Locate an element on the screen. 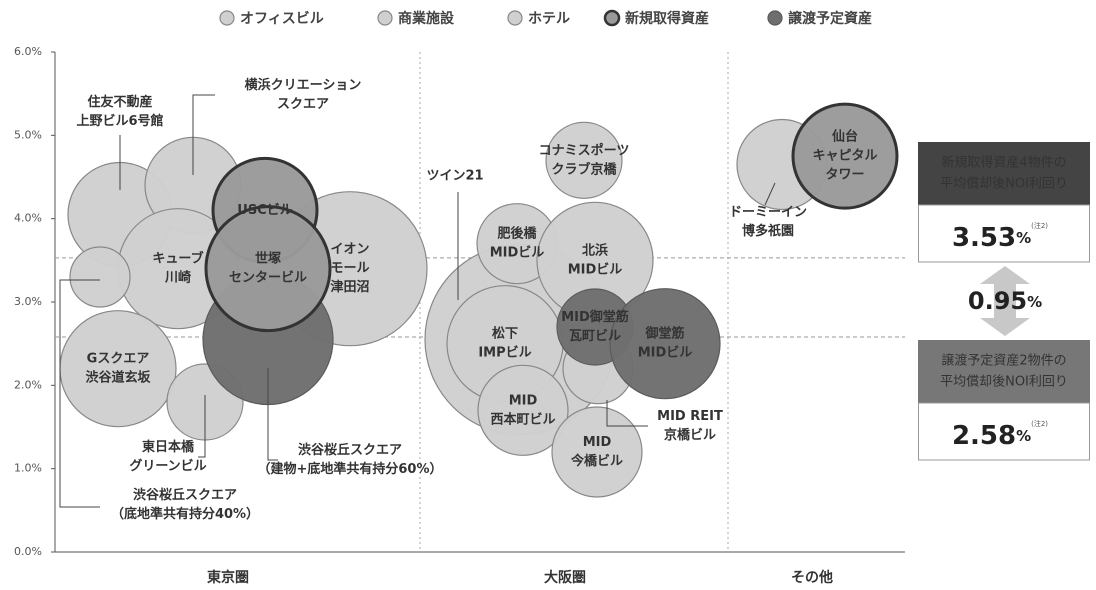  highlight-value: 3.53%(注2) is located at coordinates (1000, 237).